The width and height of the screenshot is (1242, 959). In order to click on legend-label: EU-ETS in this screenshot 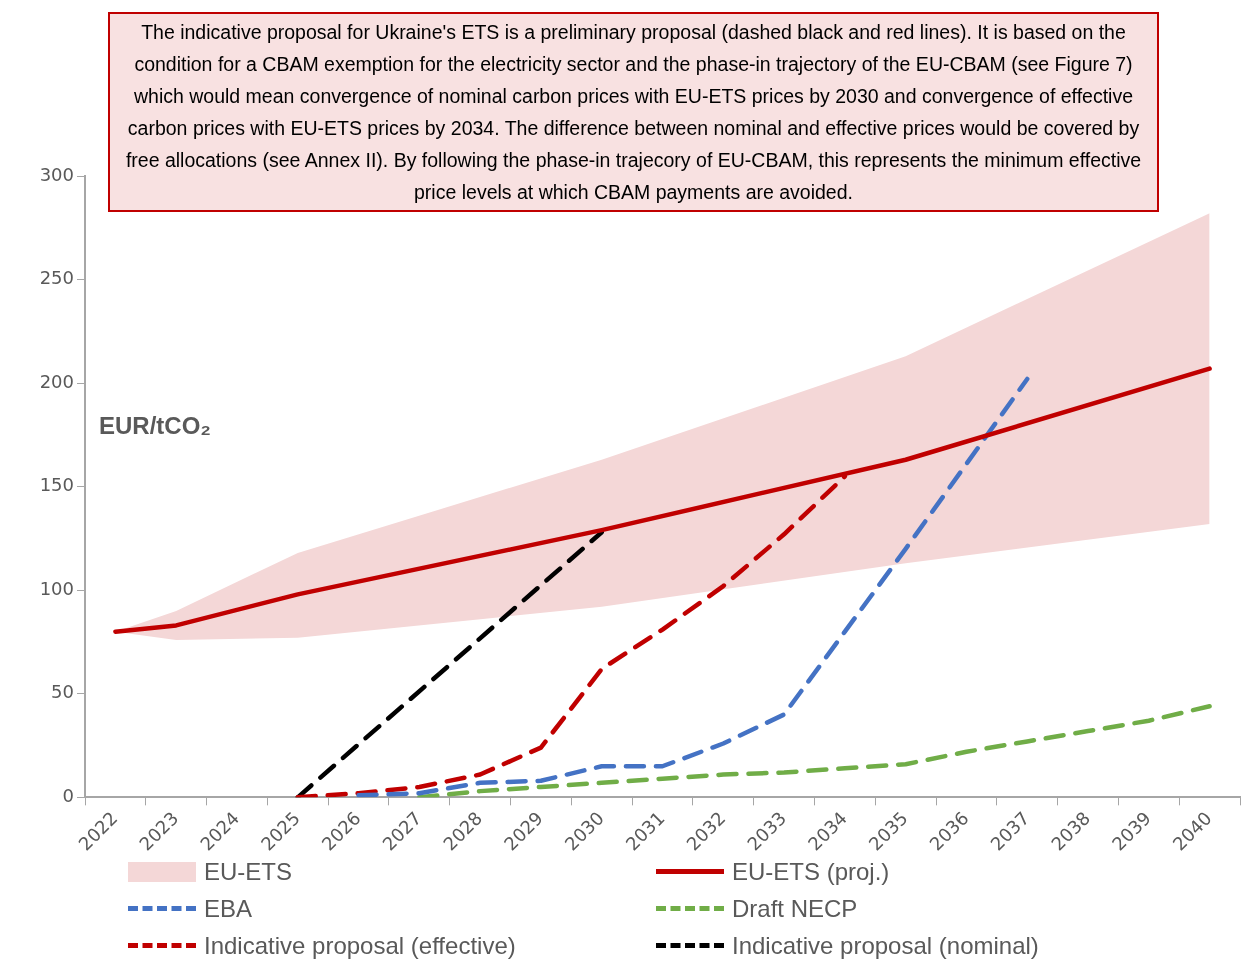, I will do `click(248, 871)`.